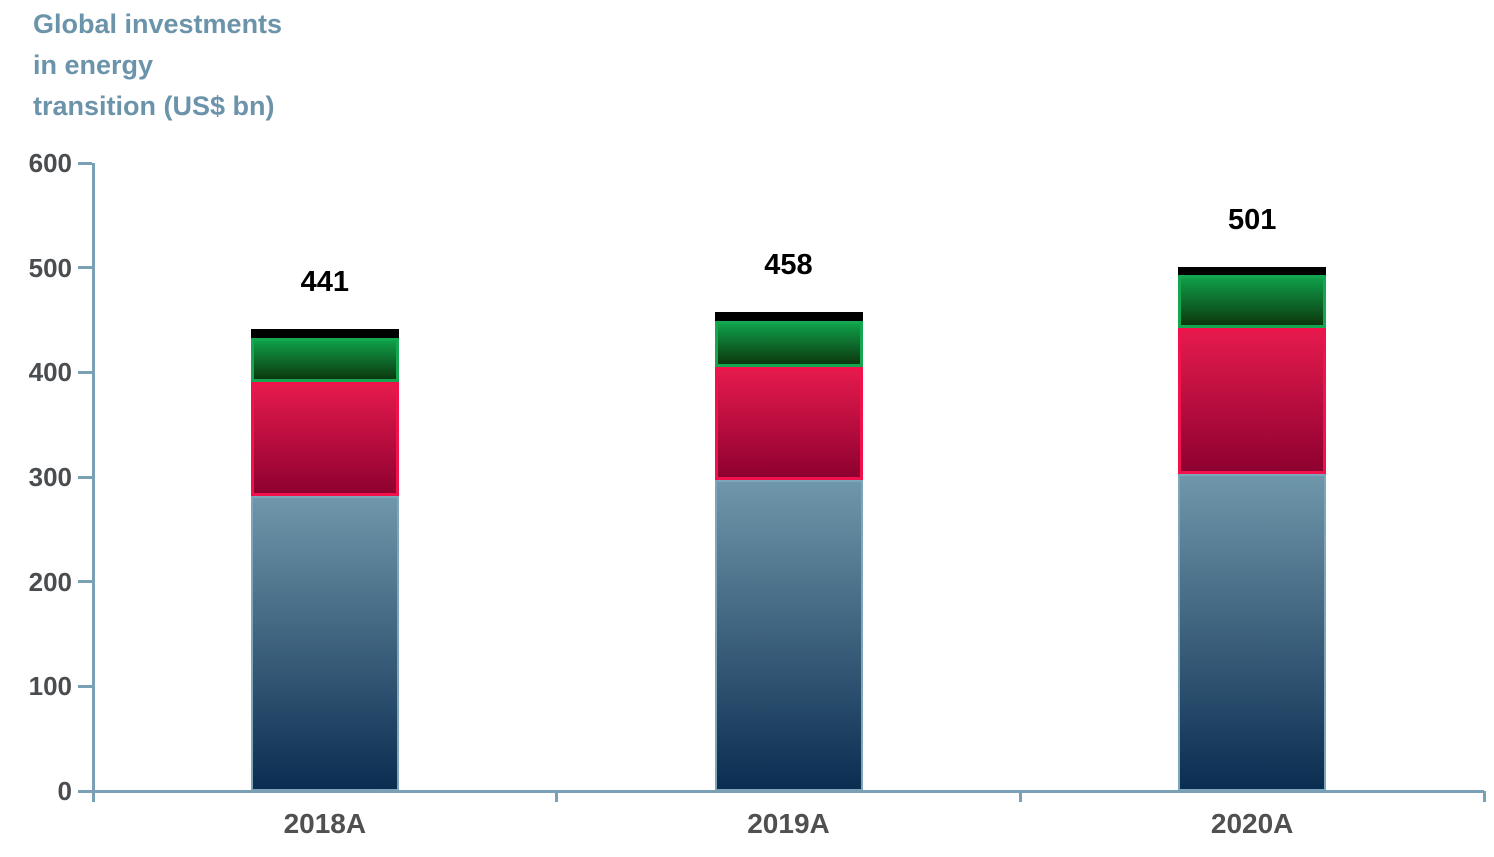 The height and width of the screenshot is (857, 1494). I want to click on bar-2018A: 441, so click(324, 528).